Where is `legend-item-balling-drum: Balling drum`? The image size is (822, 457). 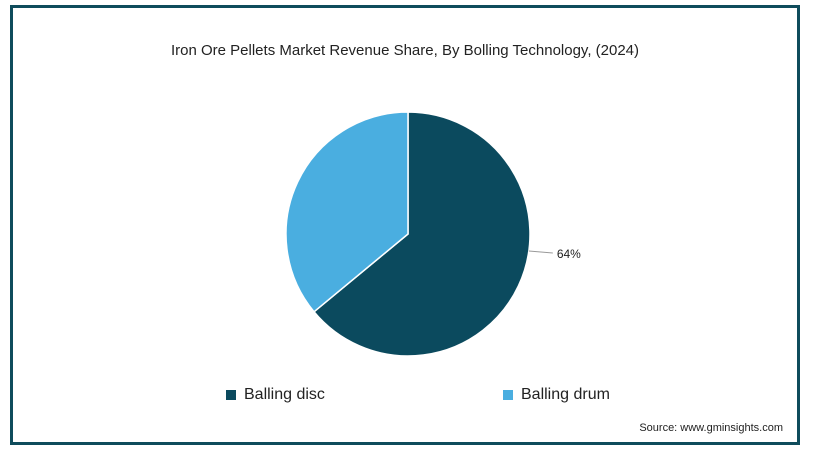 legend-item-balling-drum: Balling drum is located at coordinates (556, 395).